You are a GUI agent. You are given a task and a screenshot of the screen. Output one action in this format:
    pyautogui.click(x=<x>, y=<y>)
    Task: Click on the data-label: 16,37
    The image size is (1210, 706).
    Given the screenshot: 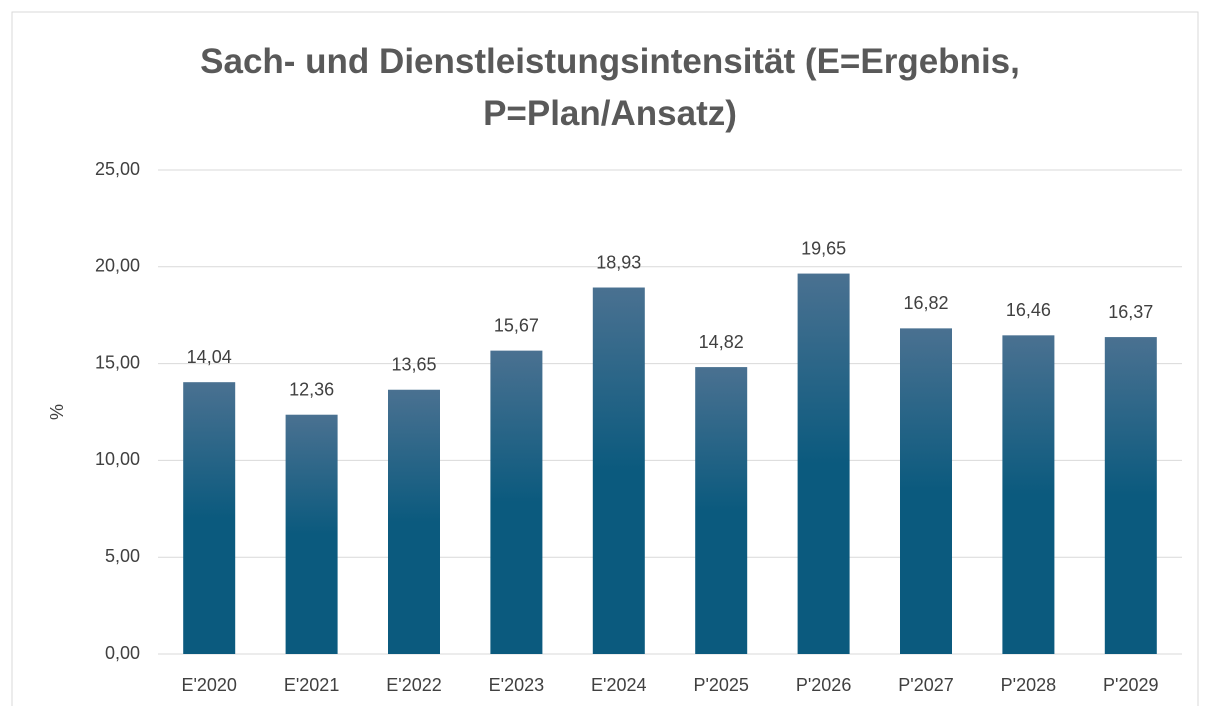 What is the action you would take?
    pyautogui.click(x=1130, y=312)
    